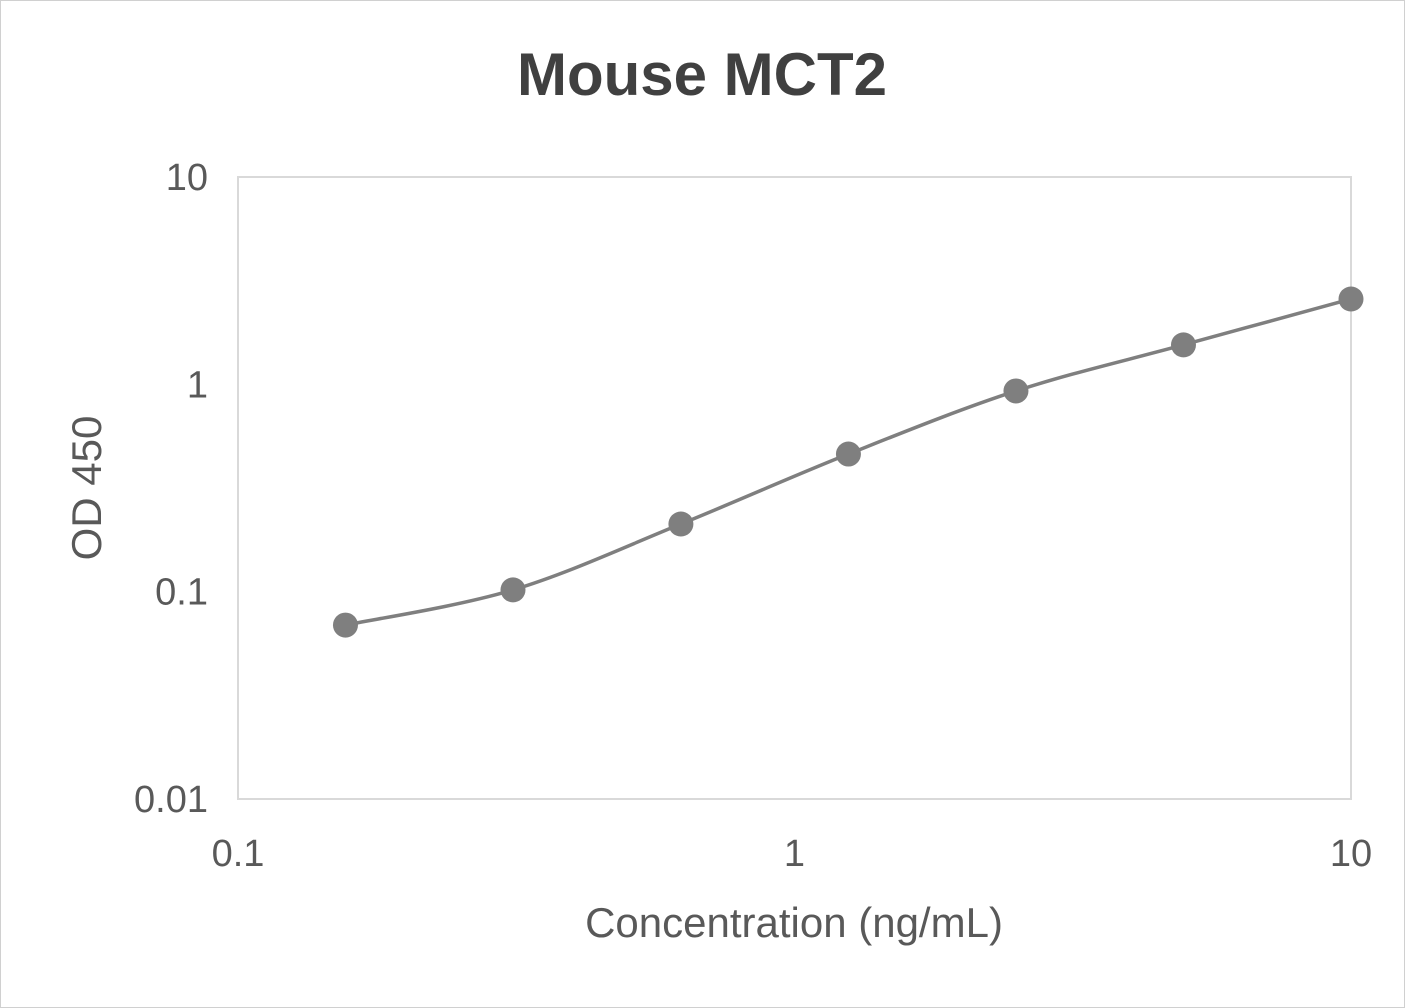  What do you see at coordinates (181, 593) in the screenshot?
I see `y-tick-label: 0.1` at bounding box center [181, 593].